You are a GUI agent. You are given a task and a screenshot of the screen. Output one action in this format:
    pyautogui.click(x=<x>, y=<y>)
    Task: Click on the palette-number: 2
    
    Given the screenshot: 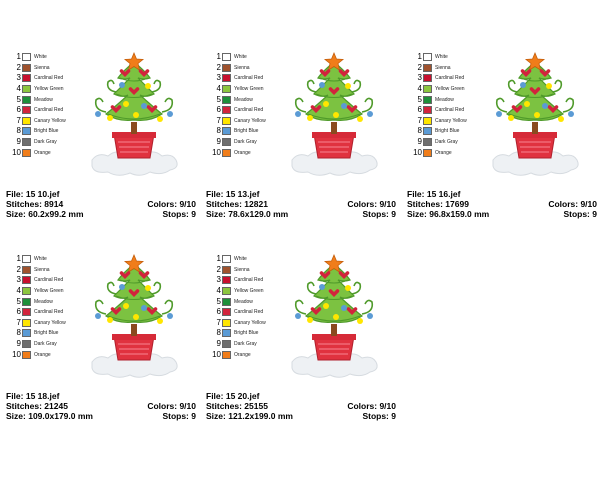 What is the action you would take?
    pyautogui.click(x=218, y=269)
    